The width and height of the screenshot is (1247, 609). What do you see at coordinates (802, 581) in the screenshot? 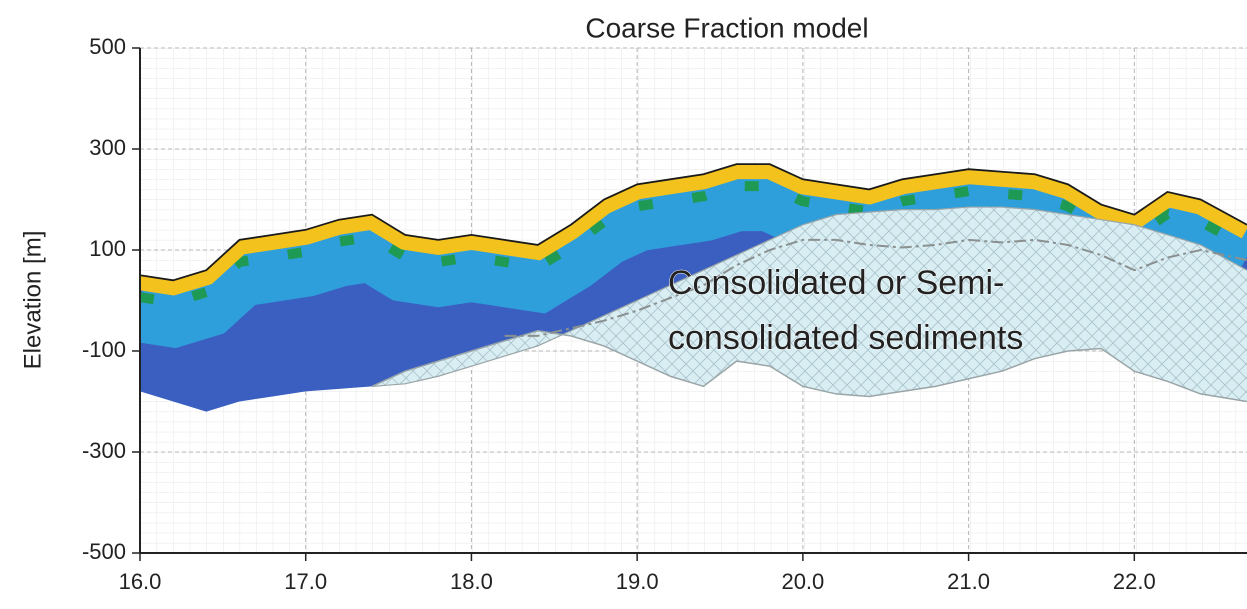
I see `x-tick-label: 20.0` at bounding box center [802, 581].